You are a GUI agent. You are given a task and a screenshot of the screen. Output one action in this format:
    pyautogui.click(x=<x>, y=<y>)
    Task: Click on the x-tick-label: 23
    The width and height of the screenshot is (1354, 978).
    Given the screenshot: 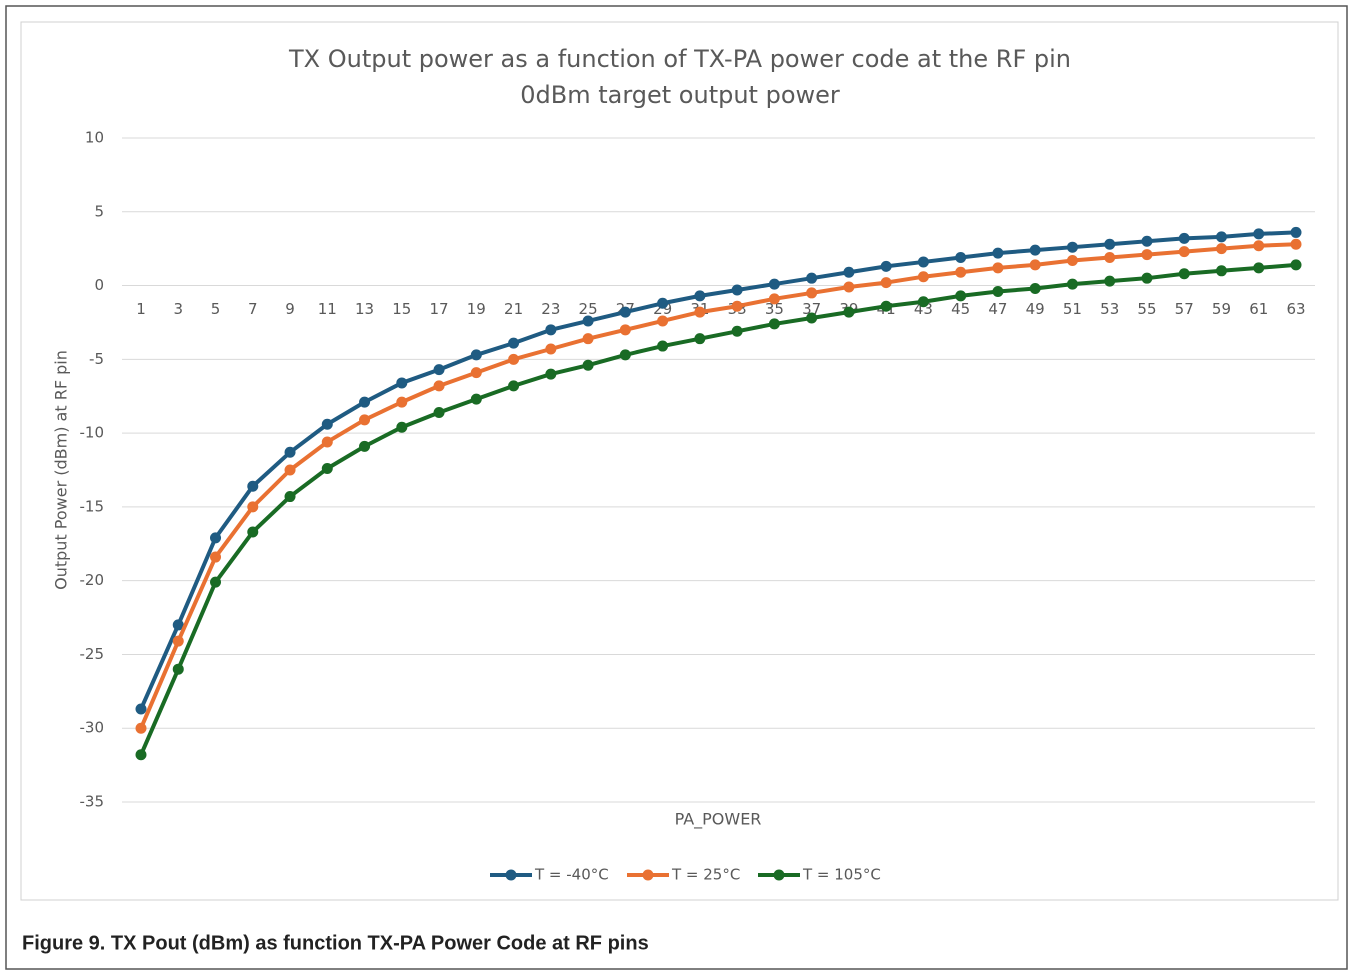 What is the action you would take?
    pyautogui.click(x=550, y=309)
    